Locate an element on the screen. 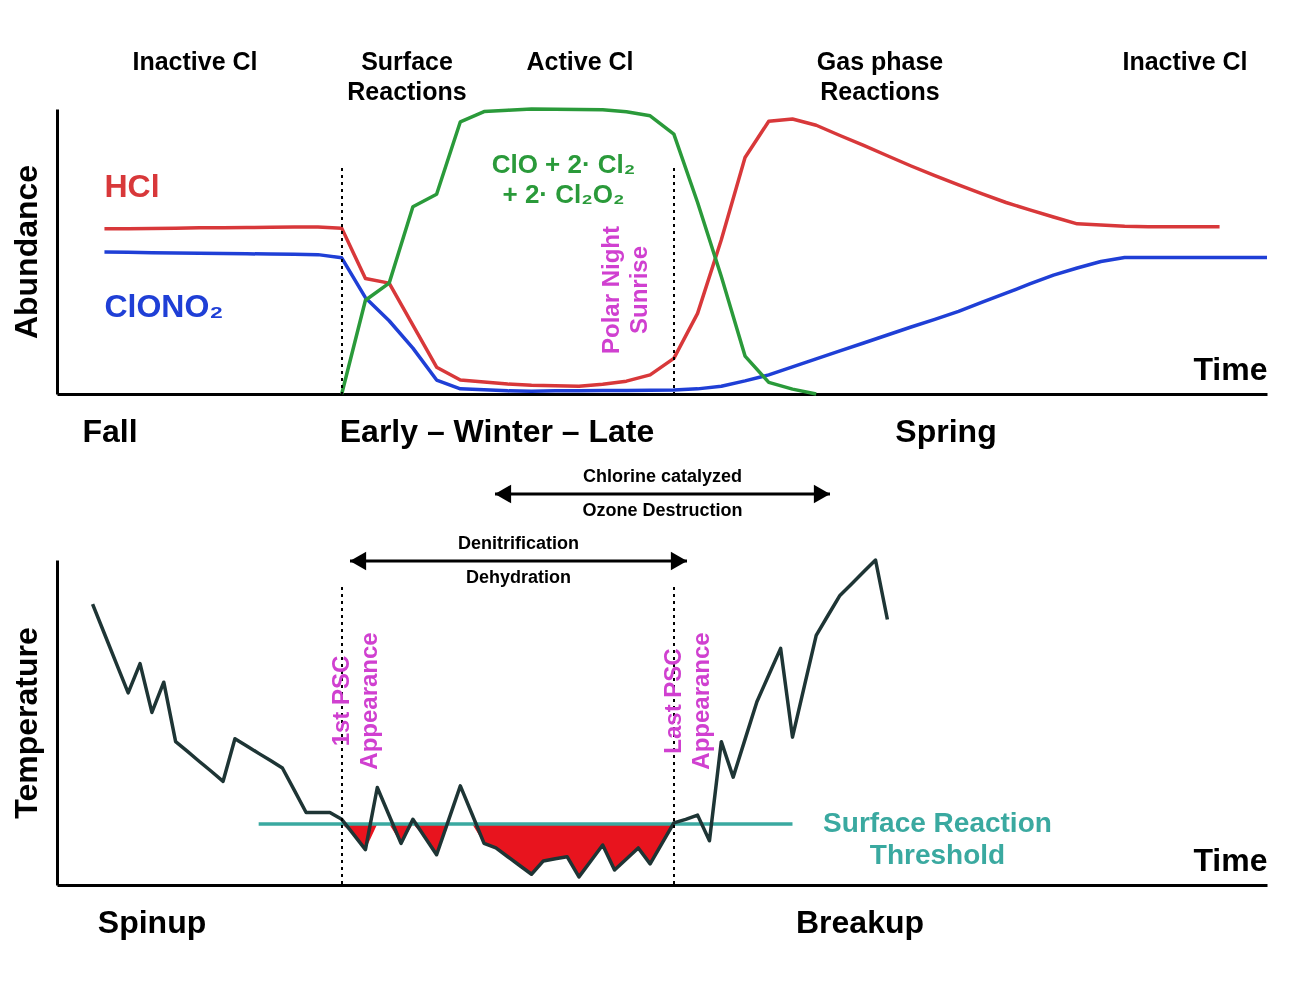 The width and height of the screenshot is (1315, 985). text: Breakup is located at coordinates (860, 922).